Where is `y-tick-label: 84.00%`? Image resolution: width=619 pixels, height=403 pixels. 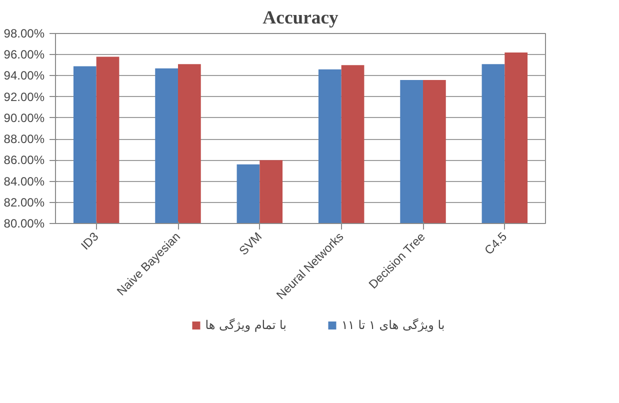 y-tick-label: 84.00% is located at coordinates (24, 181).